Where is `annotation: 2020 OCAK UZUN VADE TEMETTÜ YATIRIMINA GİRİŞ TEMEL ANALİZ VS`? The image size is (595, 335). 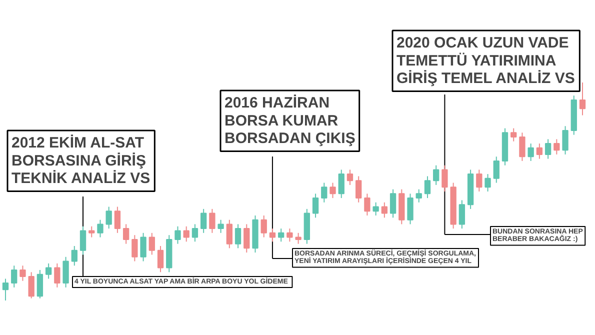 annotation: 2020 OCAK UZUN VADE TEMETTÜ YATIRIMINA GİRİŞ TEMEL ANALİZ VS is located at coordinates (485, 61).